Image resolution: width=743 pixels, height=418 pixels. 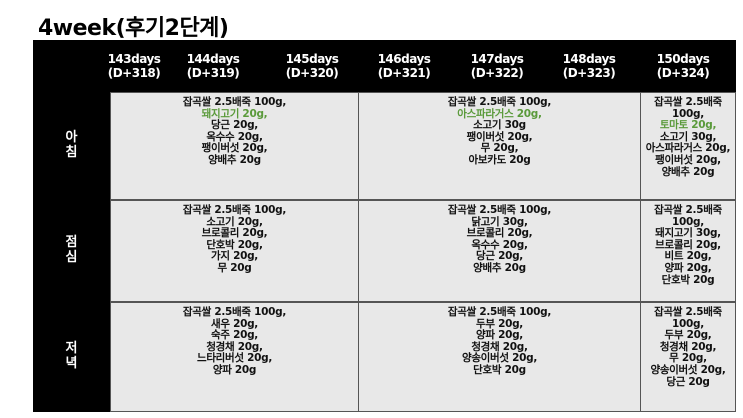 I want to click on ingredient: 무 20g, so click(x=234, y=267).